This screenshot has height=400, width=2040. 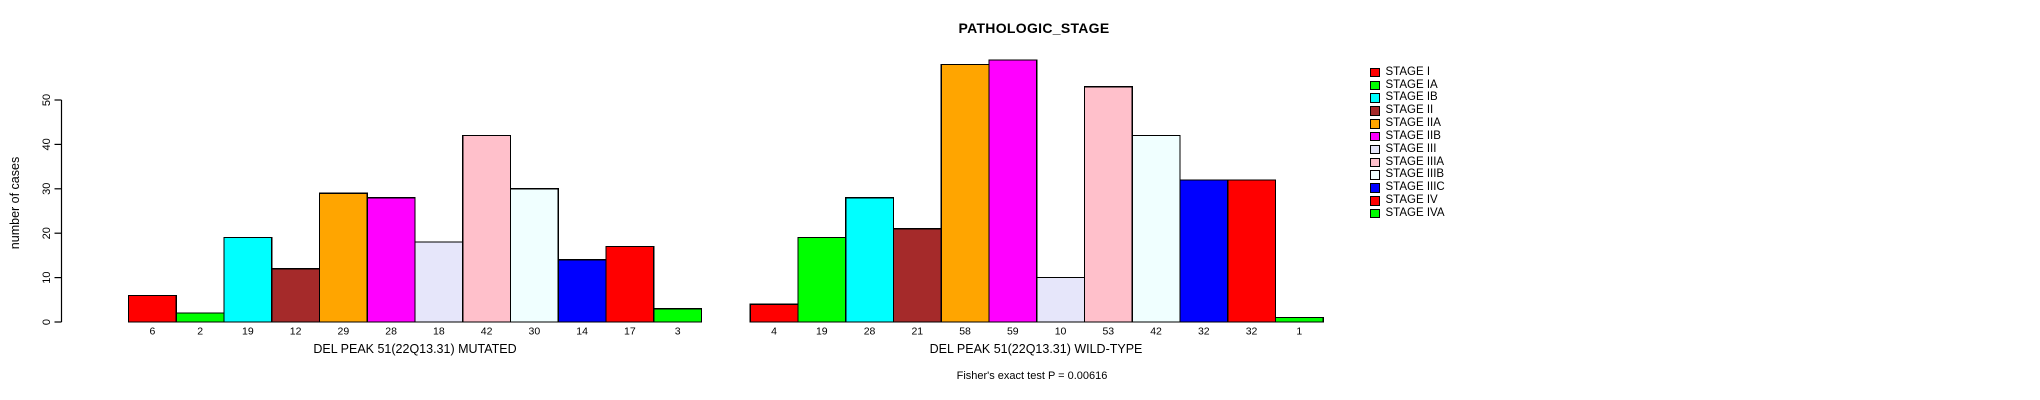 What do you see at coordinates (774, 313) in the screenshot?
I see `bar-wild-type-stage-i` at bounding box center [774, 313].